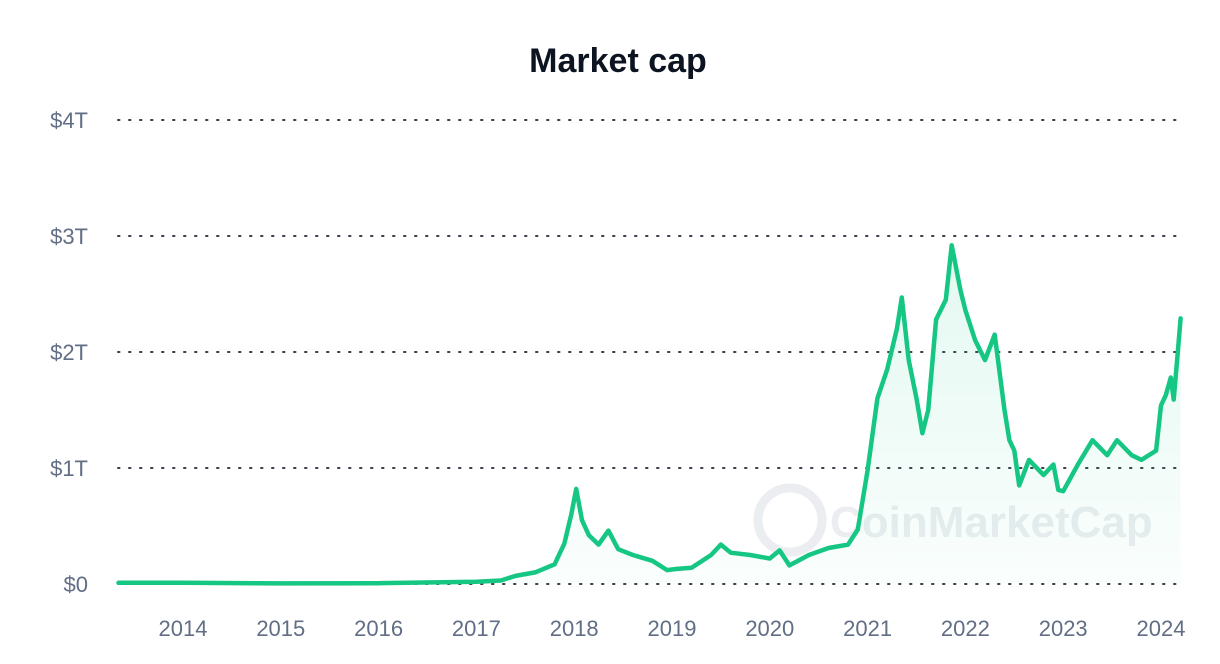  What do you see at coordinates (769, 628) in the screenshot?
I see `x-tick-label: 2020` at bounding box center [769, 628].